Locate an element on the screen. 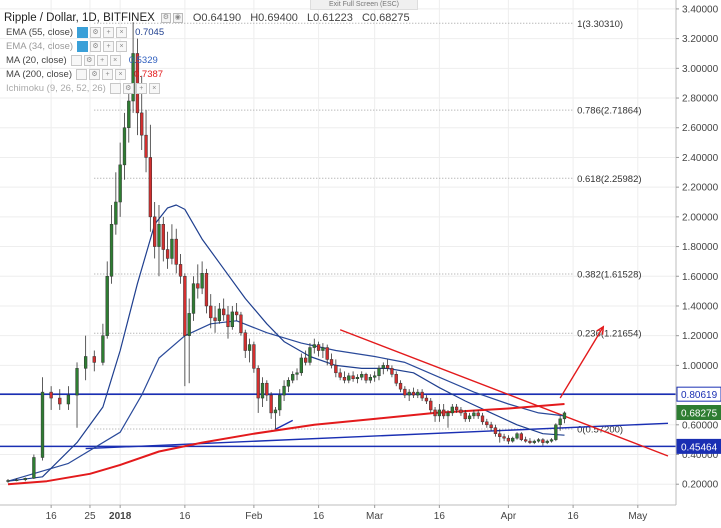  indicator-ma200: MA (200, close) ⚙ + × 0.7387 is located at coordinates (84, 74).